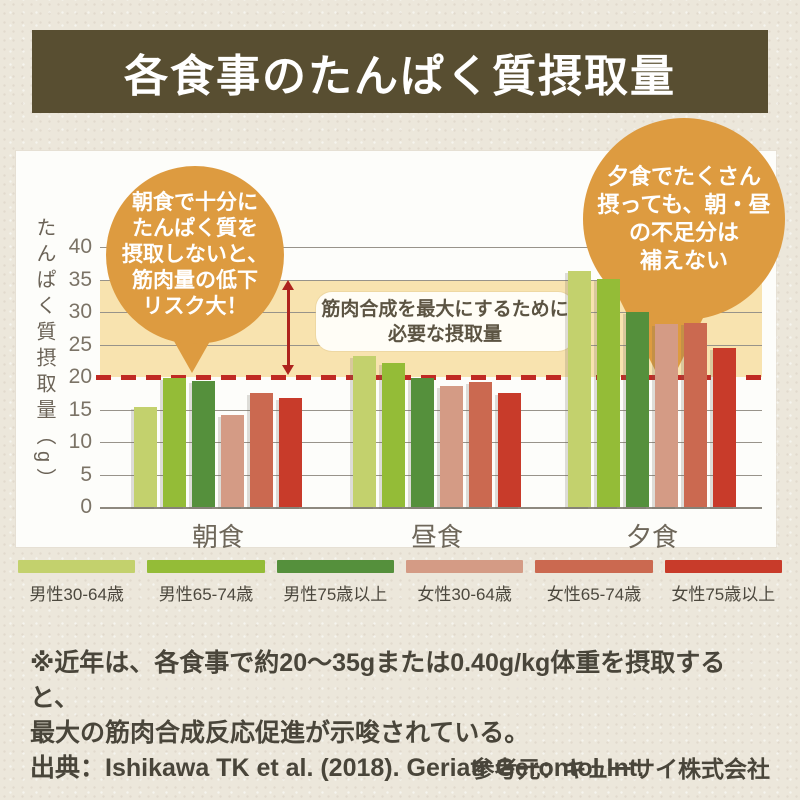  I want to click on bar-朝食-男性75歳以上, so click(203, 443).